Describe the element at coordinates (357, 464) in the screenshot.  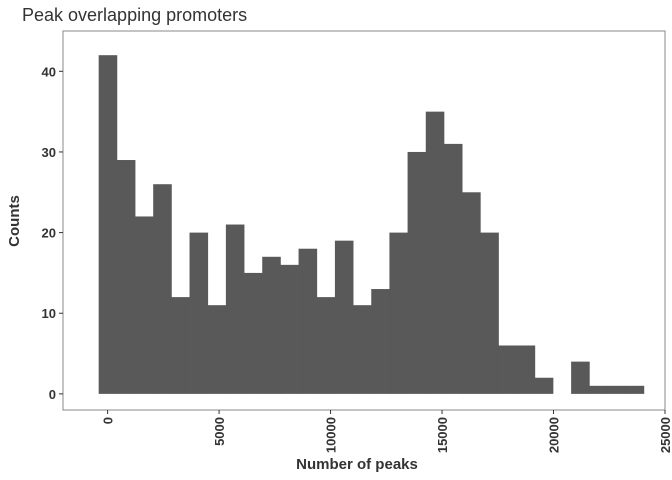
I see `x-axis-title: Number of peaks` at that location.